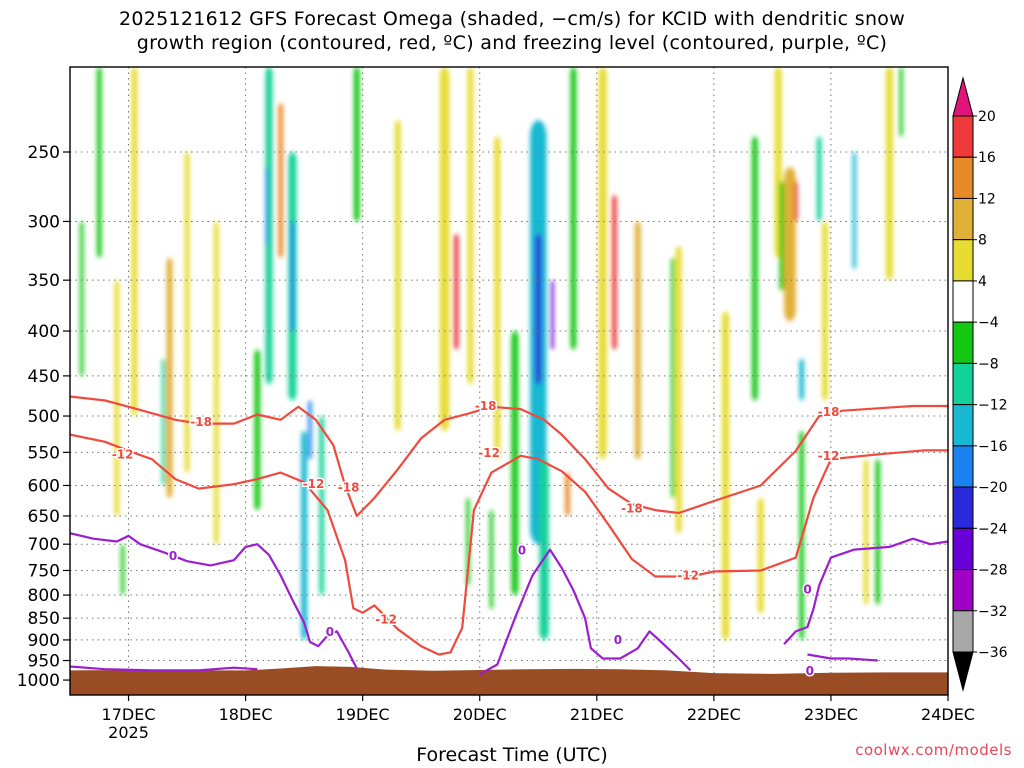  What do you see at coordinates (509, 456) in the screenshot?
I see `contour--18C` at bounding box center [509, 456].